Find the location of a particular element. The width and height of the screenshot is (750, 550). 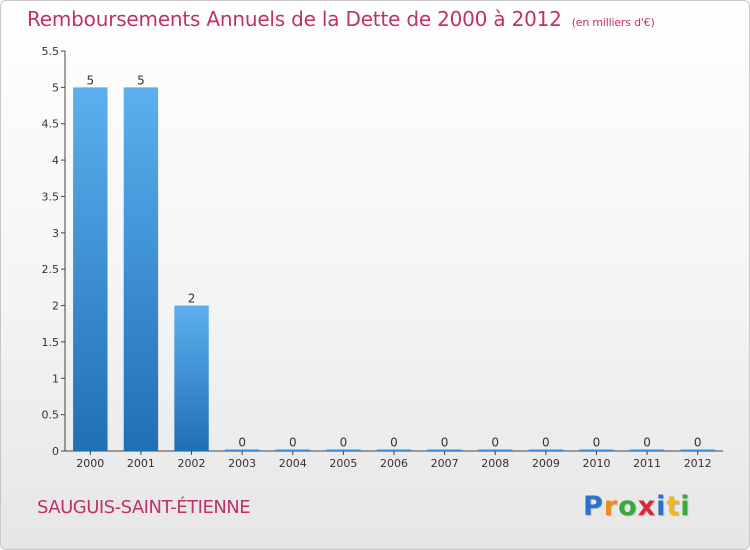

proxiti-logo: Proxiti is located at coordinates (637, 506).